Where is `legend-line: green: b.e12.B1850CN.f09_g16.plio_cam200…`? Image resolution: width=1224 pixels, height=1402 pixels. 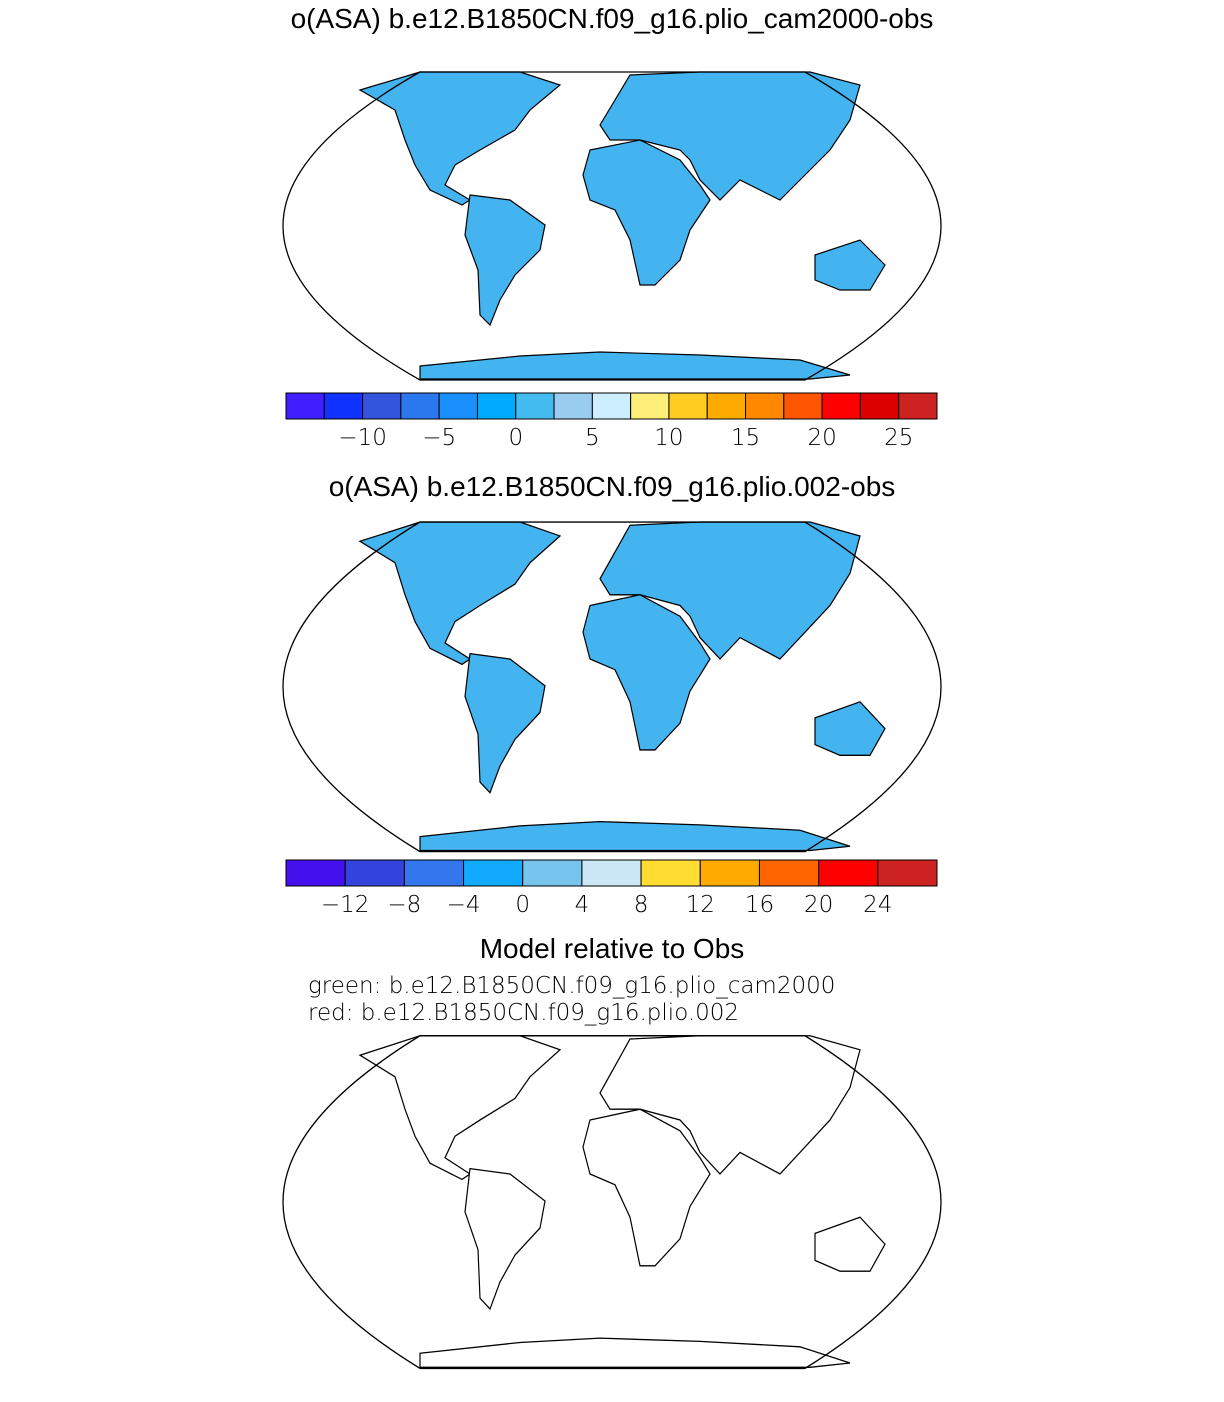
legend-line: green: b.e12.B1850CN.f09_g16.plio_cam200… is located at coordinates (571, 986).